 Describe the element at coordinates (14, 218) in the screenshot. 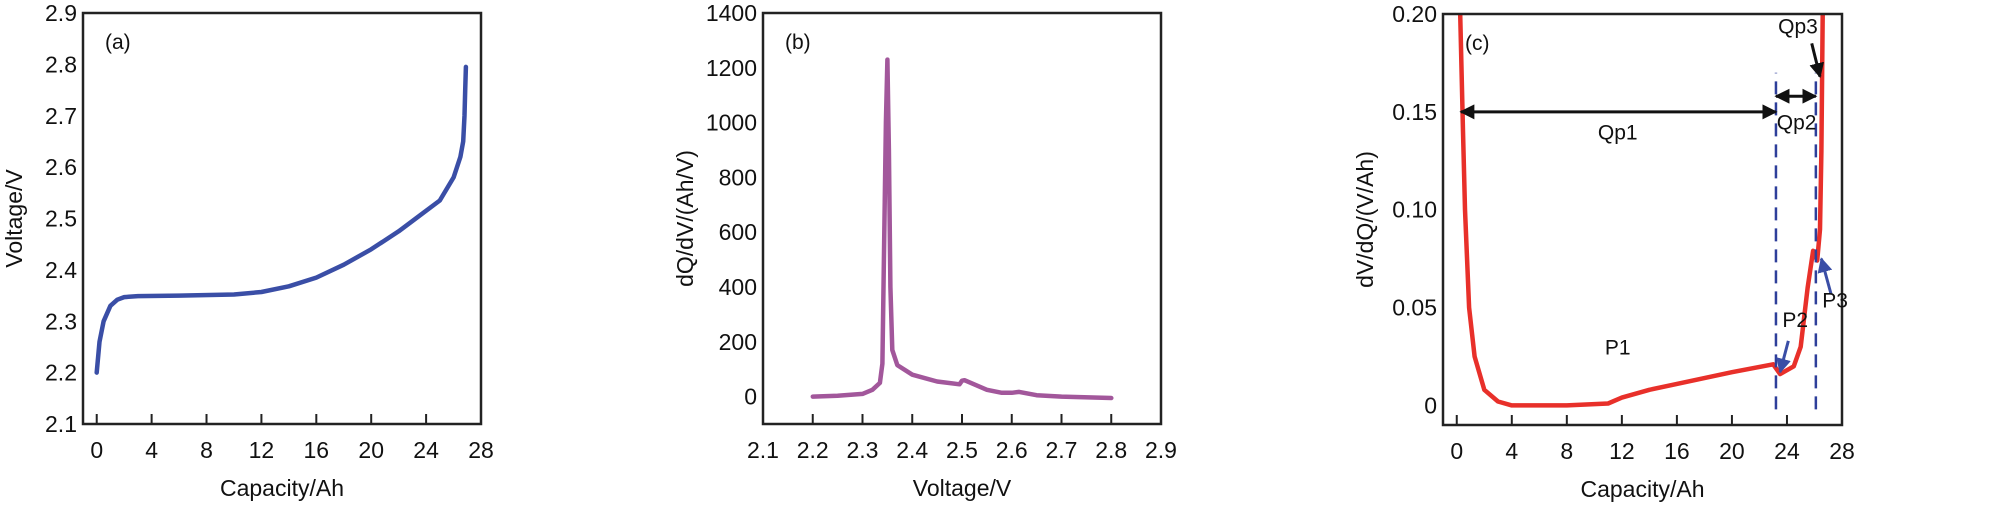

I see `y-axis-label: Voltage/V` at that location.